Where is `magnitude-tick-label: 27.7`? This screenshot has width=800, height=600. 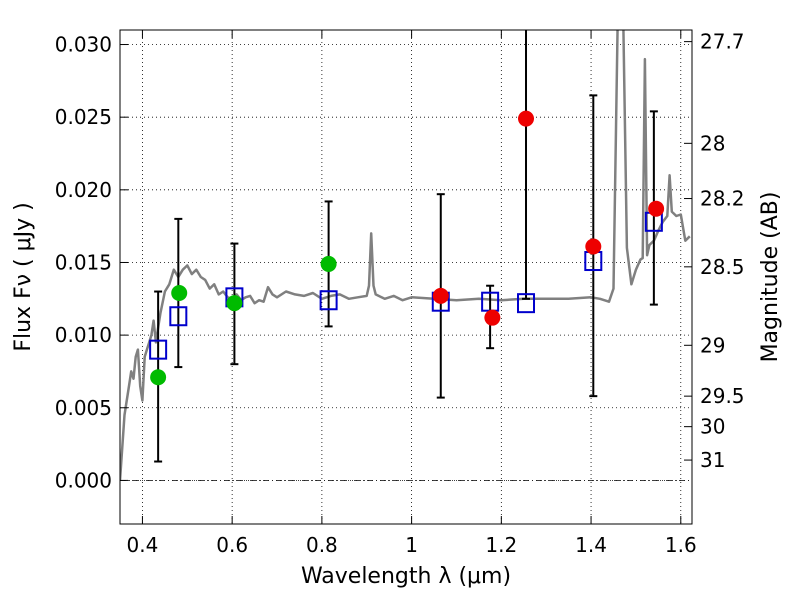
magnitude-tick-label: 27.7 is located at coordinates (722, 42).